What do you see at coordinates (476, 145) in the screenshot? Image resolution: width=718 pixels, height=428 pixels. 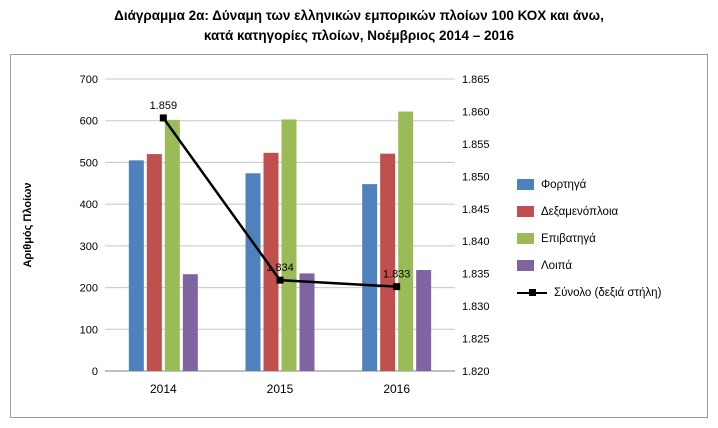 I see `right-axis-tick: 1.855` at bounding box center [476, 145].